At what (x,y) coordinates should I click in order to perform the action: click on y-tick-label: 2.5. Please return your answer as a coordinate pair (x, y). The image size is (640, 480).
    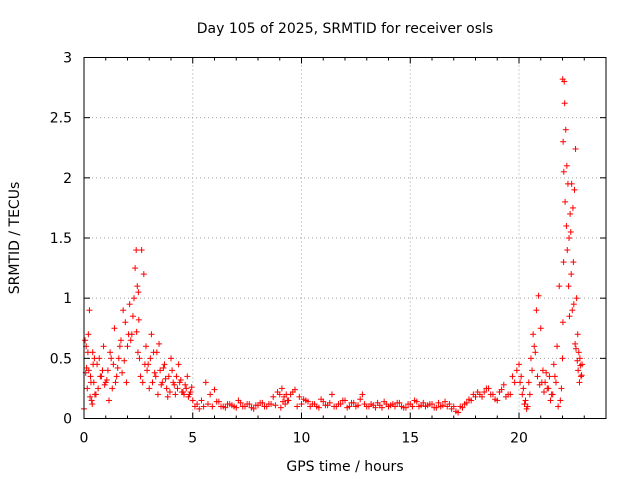
    Looking at the image, I should click on (61, 119).